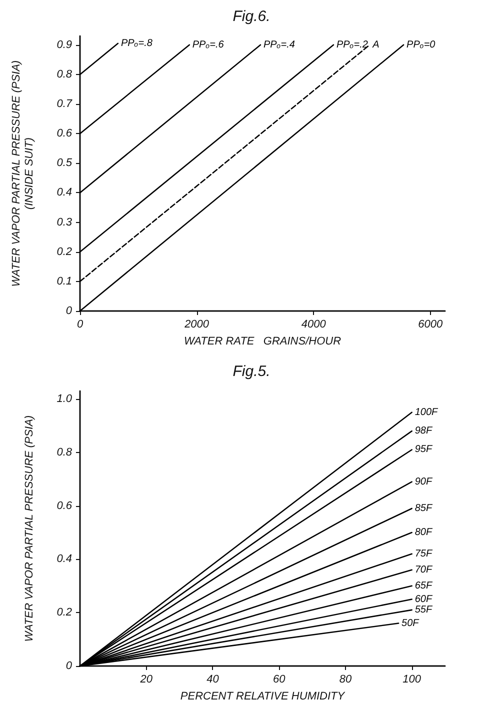  Describe the element at coordinates (64, 163) in the screenshot. I see `y-tick-label: 0.5` at that location.